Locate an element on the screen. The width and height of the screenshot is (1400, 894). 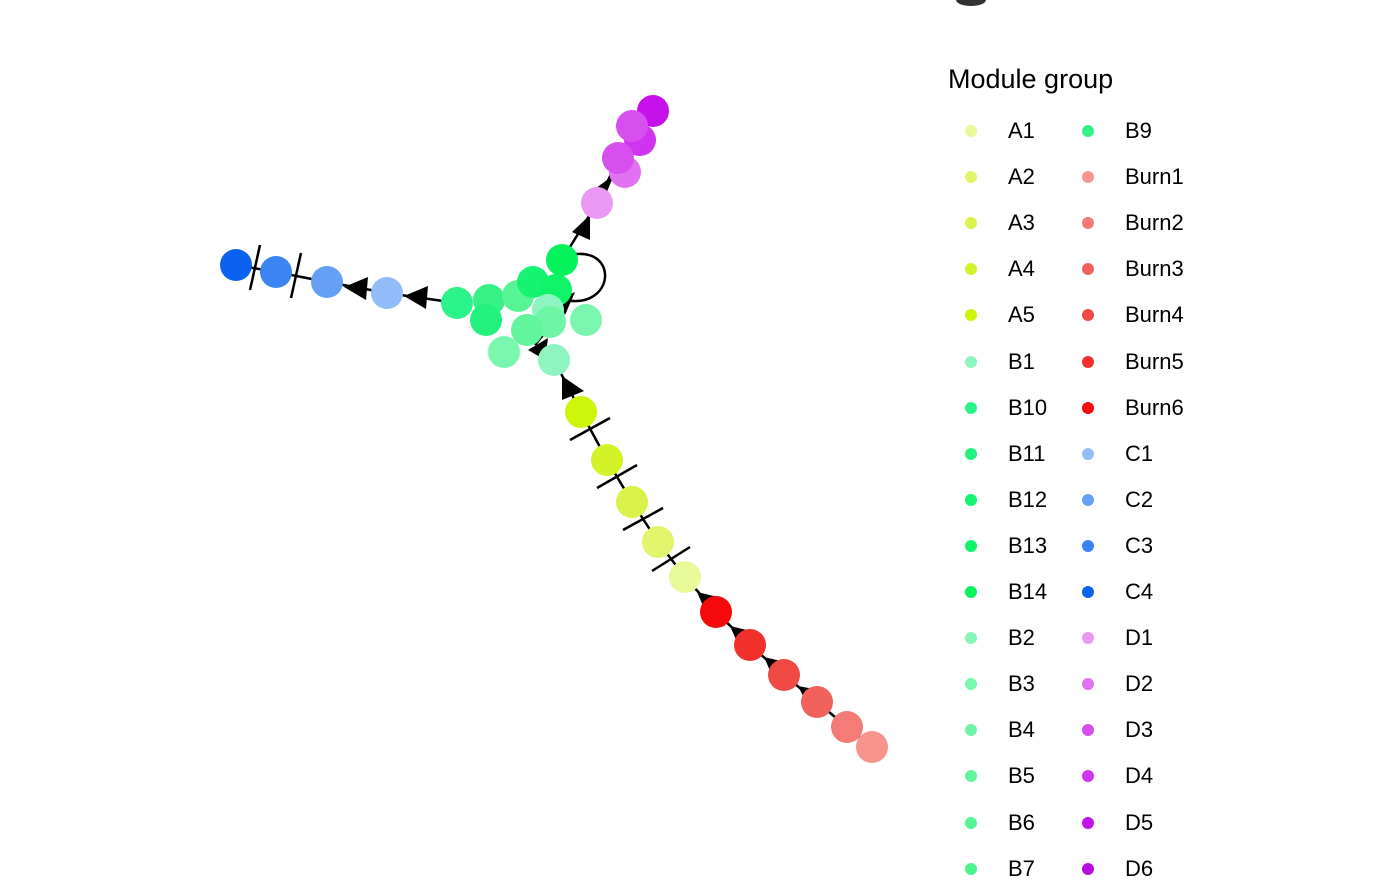
legend-item: D6 is located at coordinates (1165, 871).